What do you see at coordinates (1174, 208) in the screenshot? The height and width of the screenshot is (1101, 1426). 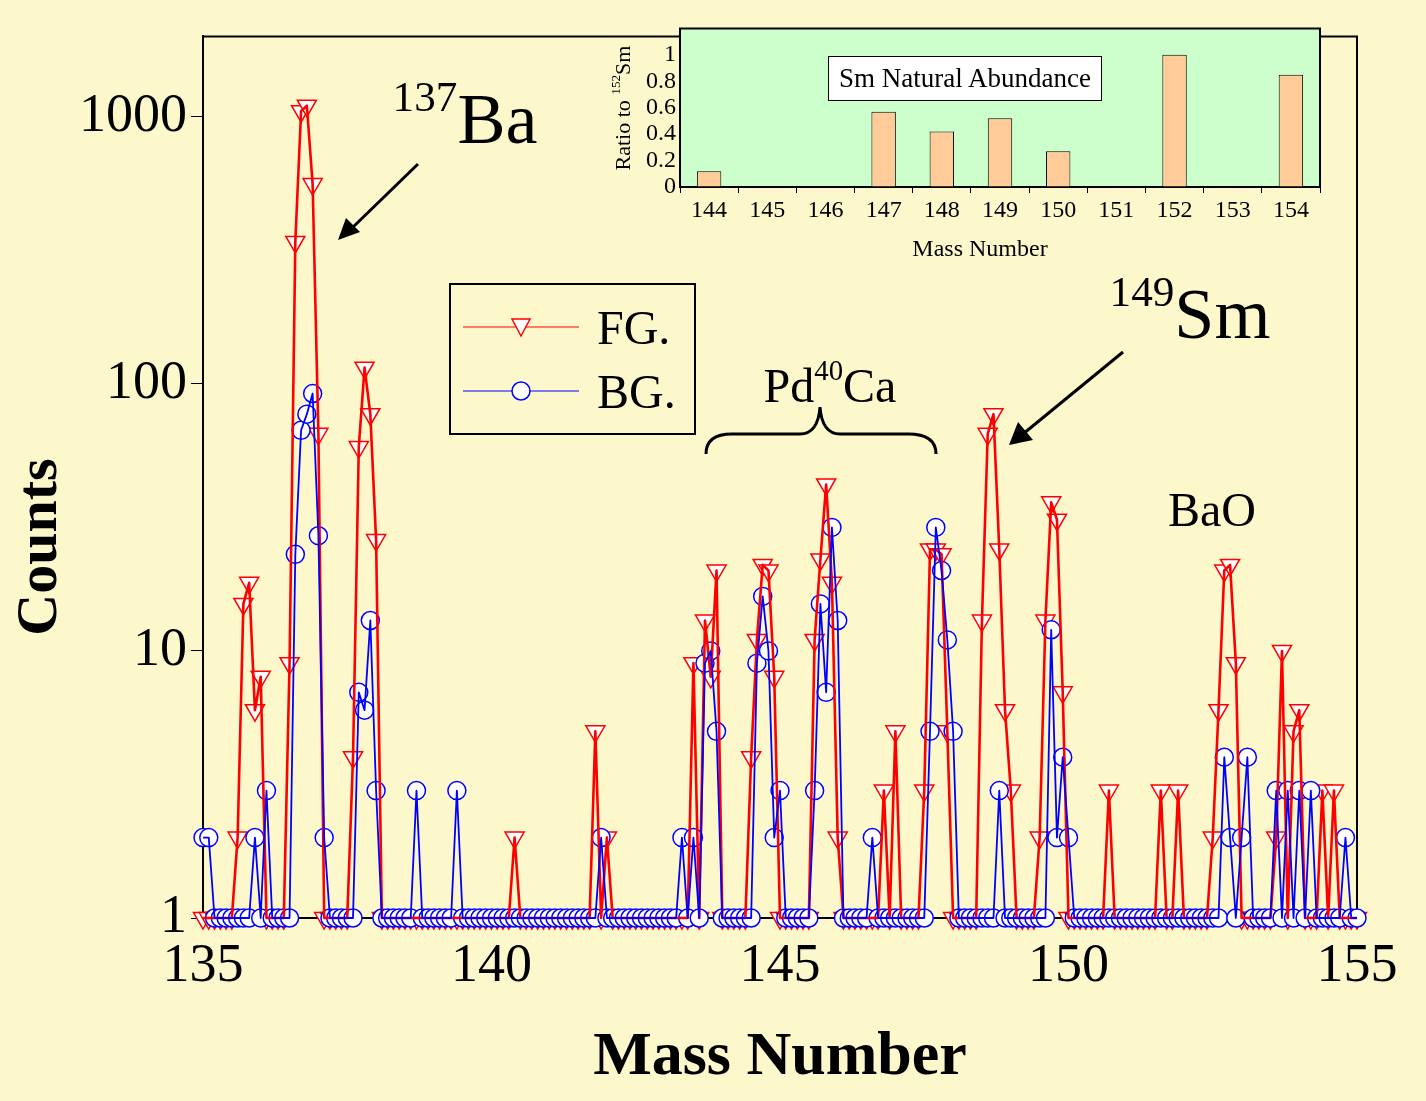 I see `x-tick-label: 152` at bounding box center [1174, 208].